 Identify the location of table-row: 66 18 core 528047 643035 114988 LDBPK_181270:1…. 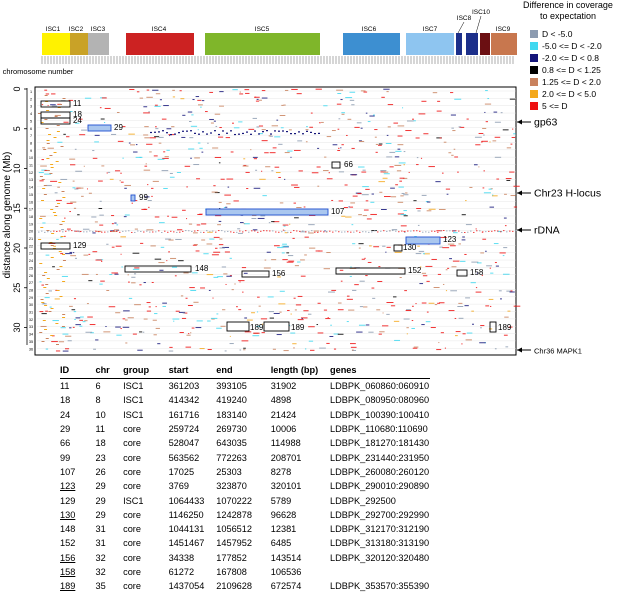
(245, 443).